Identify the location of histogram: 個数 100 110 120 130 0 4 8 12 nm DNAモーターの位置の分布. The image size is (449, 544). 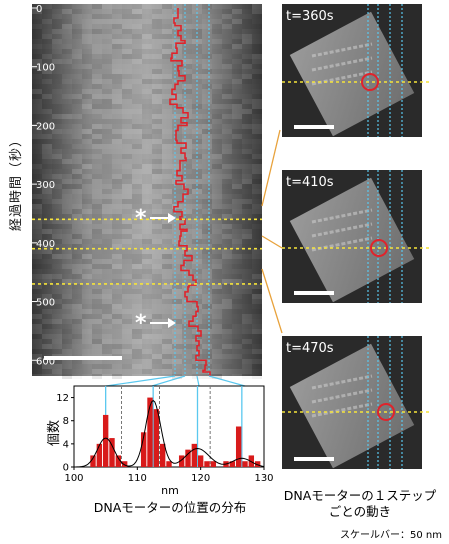
(160, 450).